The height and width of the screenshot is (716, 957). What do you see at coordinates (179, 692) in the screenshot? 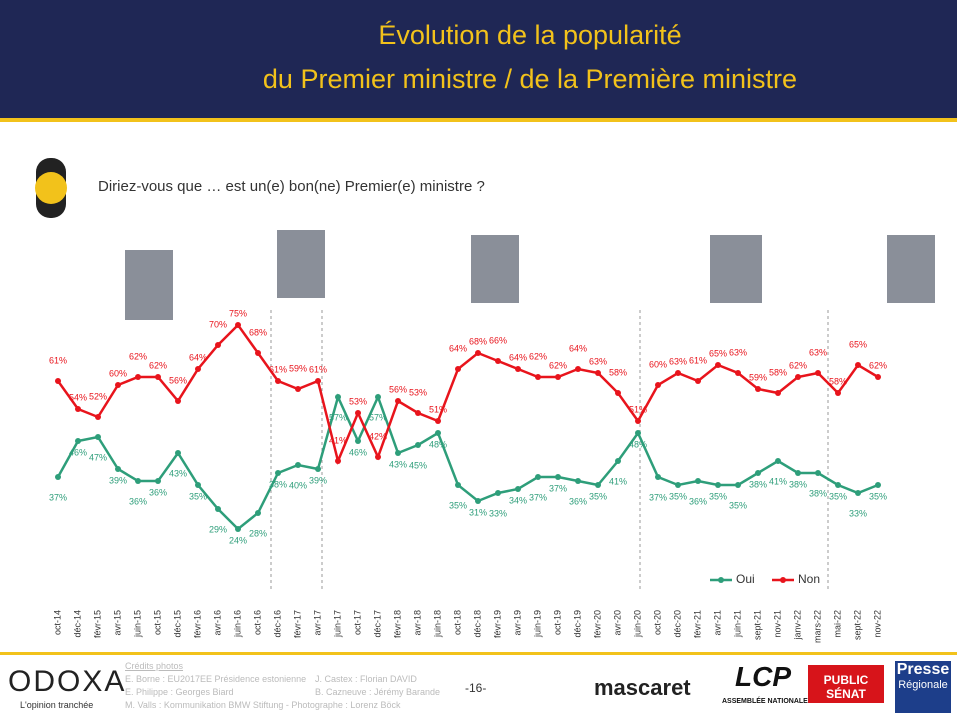
I see `credit: E. Philippe : Georges Biard` at bounding box center [179, 692].